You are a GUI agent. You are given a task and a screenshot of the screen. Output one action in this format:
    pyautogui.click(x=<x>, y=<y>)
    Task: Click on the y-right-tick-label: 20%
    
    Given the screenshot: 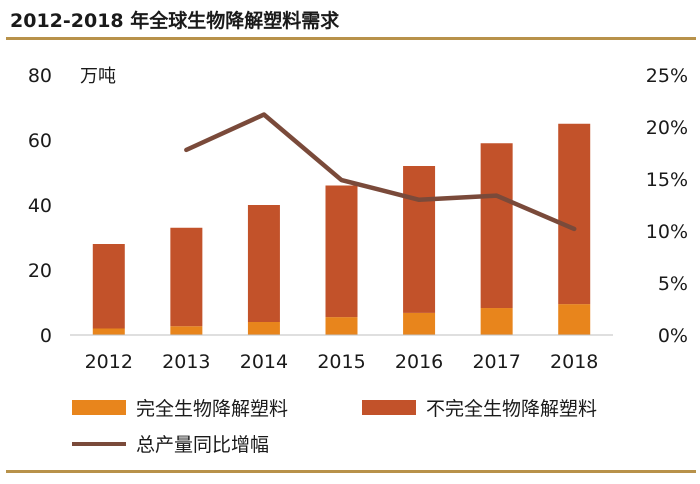 What is the action you would take?
    pyautogui.click(x=667, y=128)
    